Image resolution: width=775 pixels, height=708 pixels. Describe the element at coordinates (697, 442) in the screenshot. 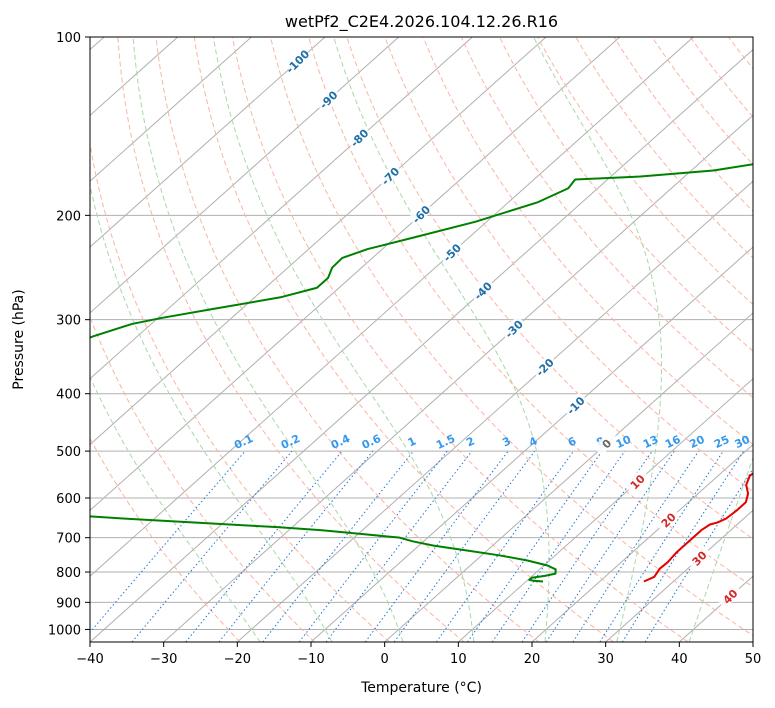

I see `mixing-ratio-label: 20` at that location.